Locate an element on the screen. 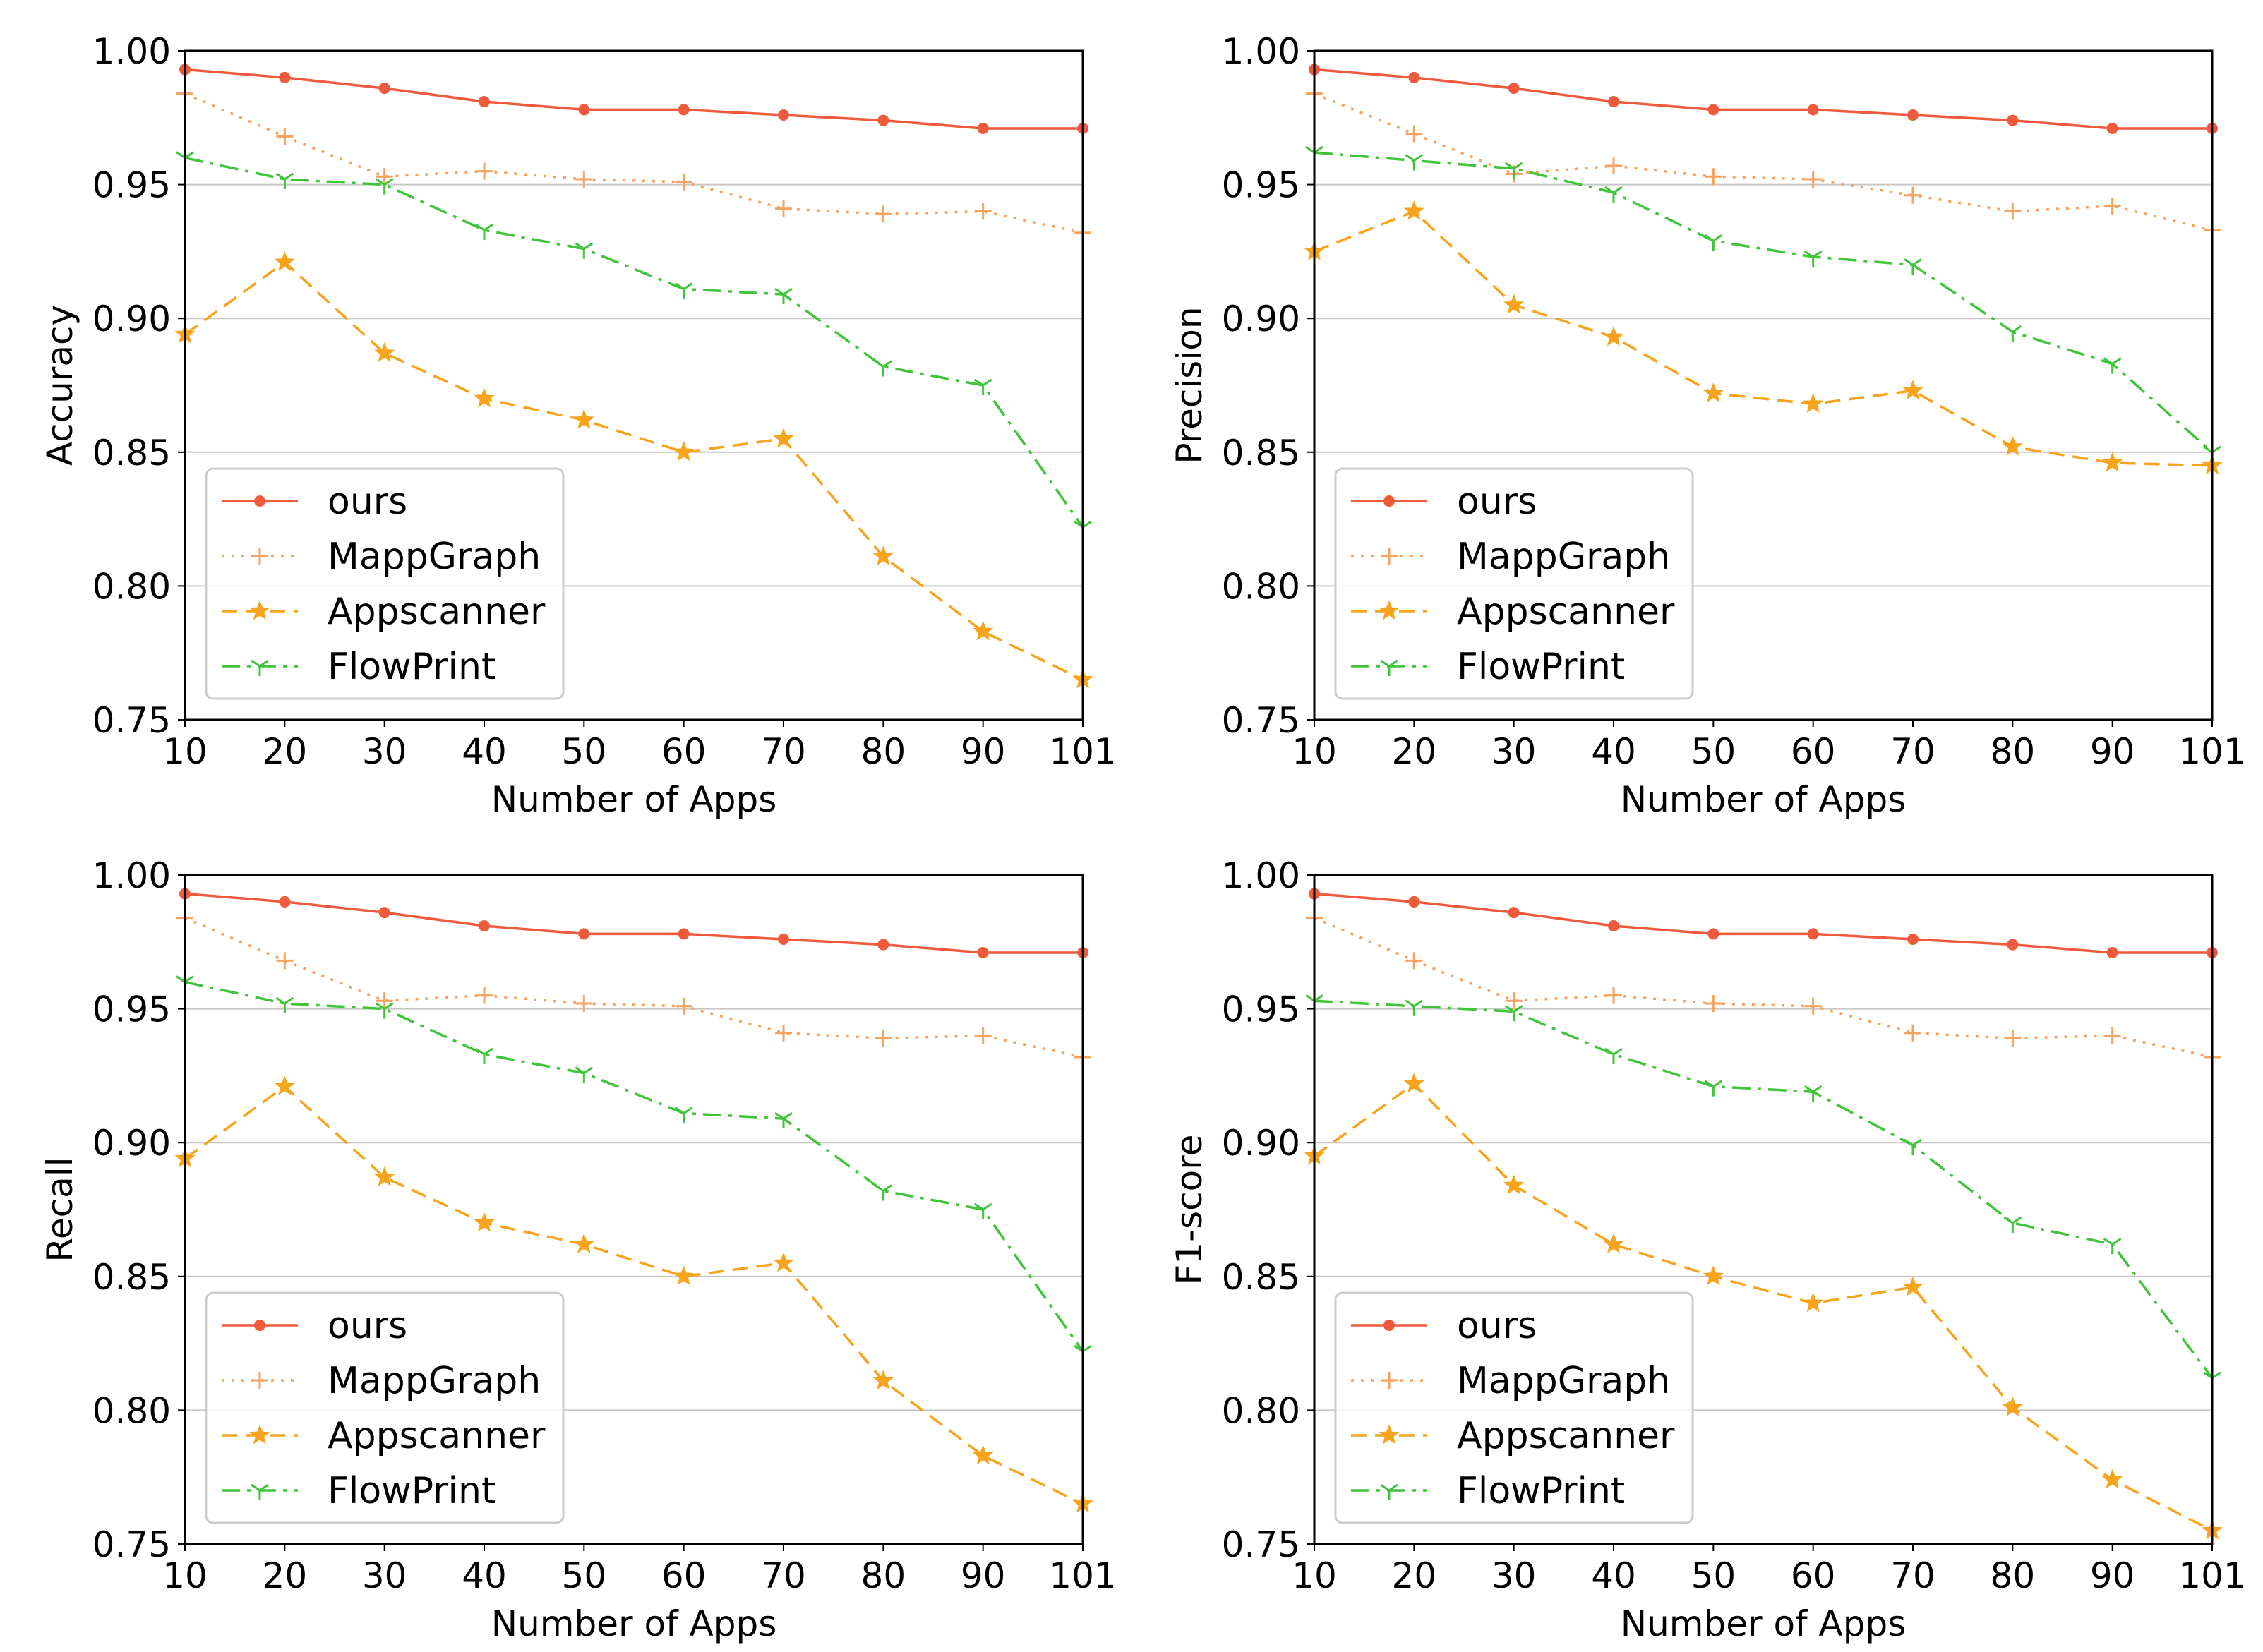 The height and width of the screenshot is (1652, 2263). y-tick-label: 0.90 is located at coordinates (131, 319).